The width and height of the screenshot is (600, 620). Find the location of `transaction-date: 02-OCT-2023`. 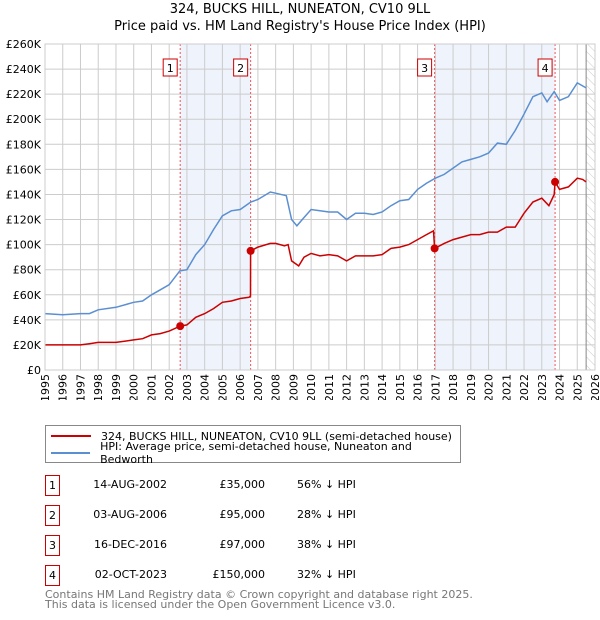

transaction-date: 02-OCT-2023 is located at coordinates (130, 574).